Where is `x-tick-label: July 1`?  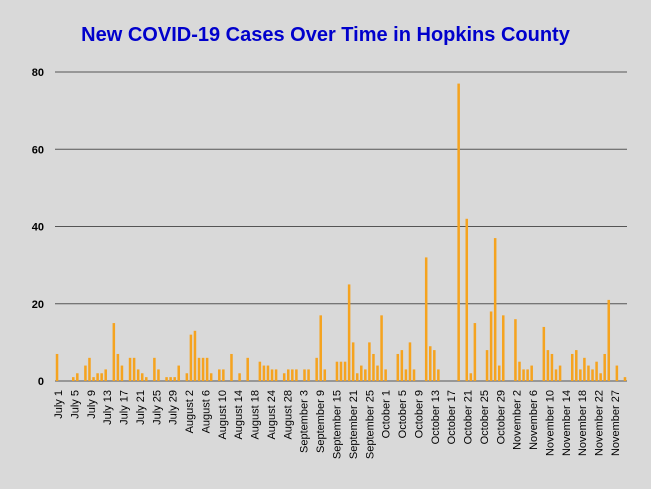
x-tick-label: July 1 is located at coordinates (59, 404).